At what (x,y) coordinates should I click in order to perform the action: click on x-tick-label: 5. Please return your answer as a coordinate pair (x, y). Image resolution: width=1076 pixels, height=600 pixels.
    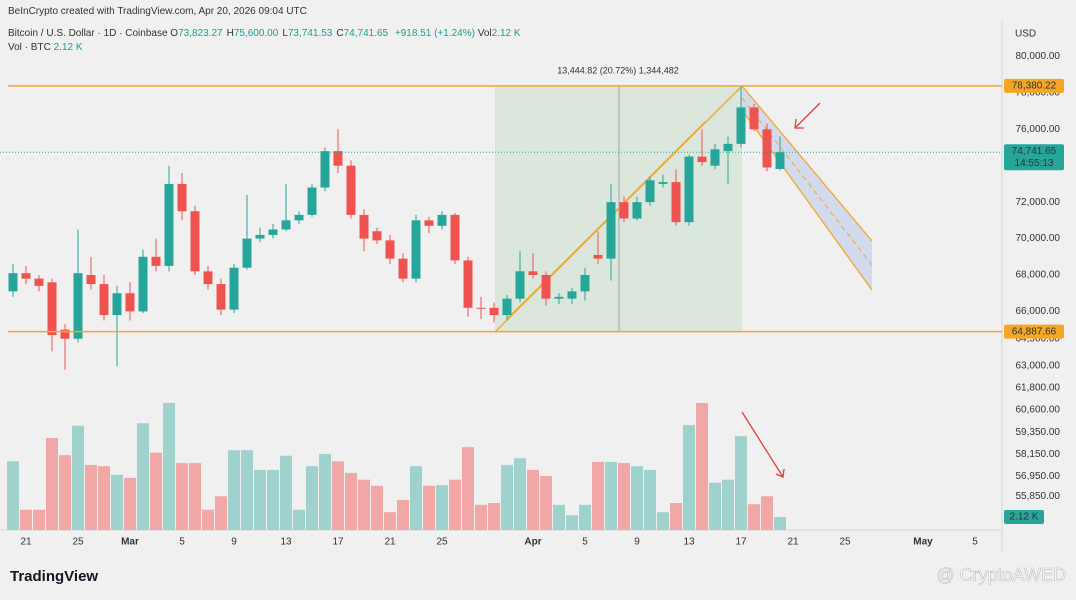
    Looking at the image, I should click on (182, 542).